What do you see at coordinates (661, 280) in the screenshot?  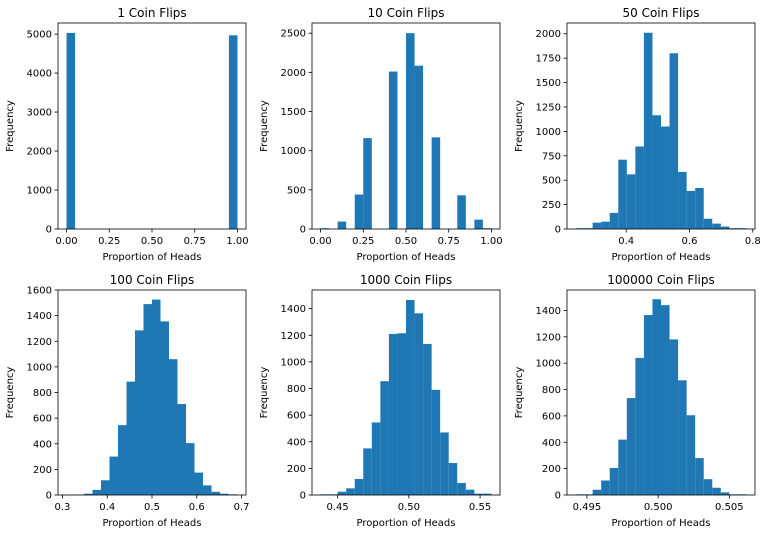 I see `subplot-title: 100000 Coin Flips` at bounding box center [661, 280].